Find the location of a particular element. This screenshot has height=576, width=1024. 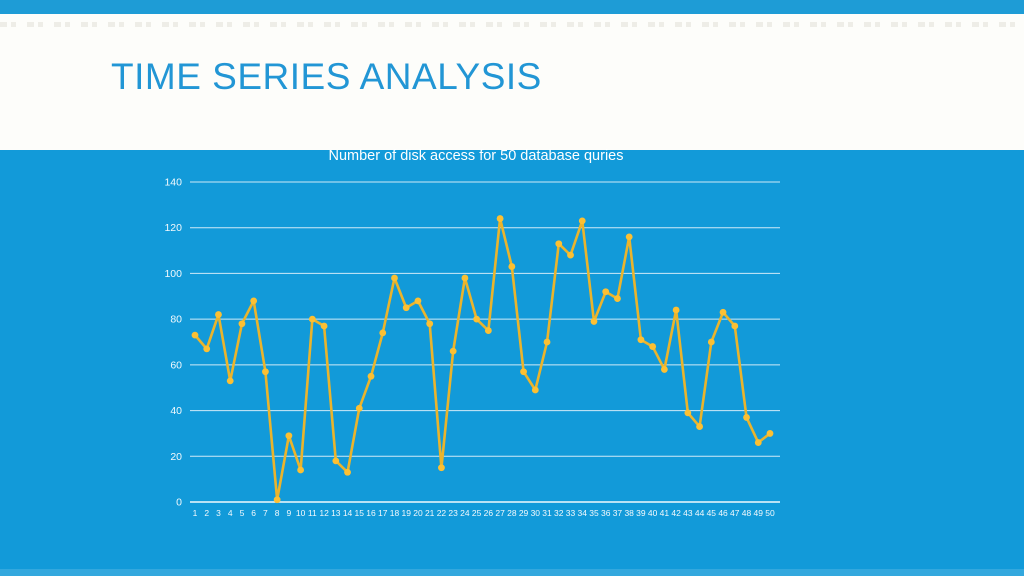

x-tick-label: 38 is located at coordinates (629, 513).